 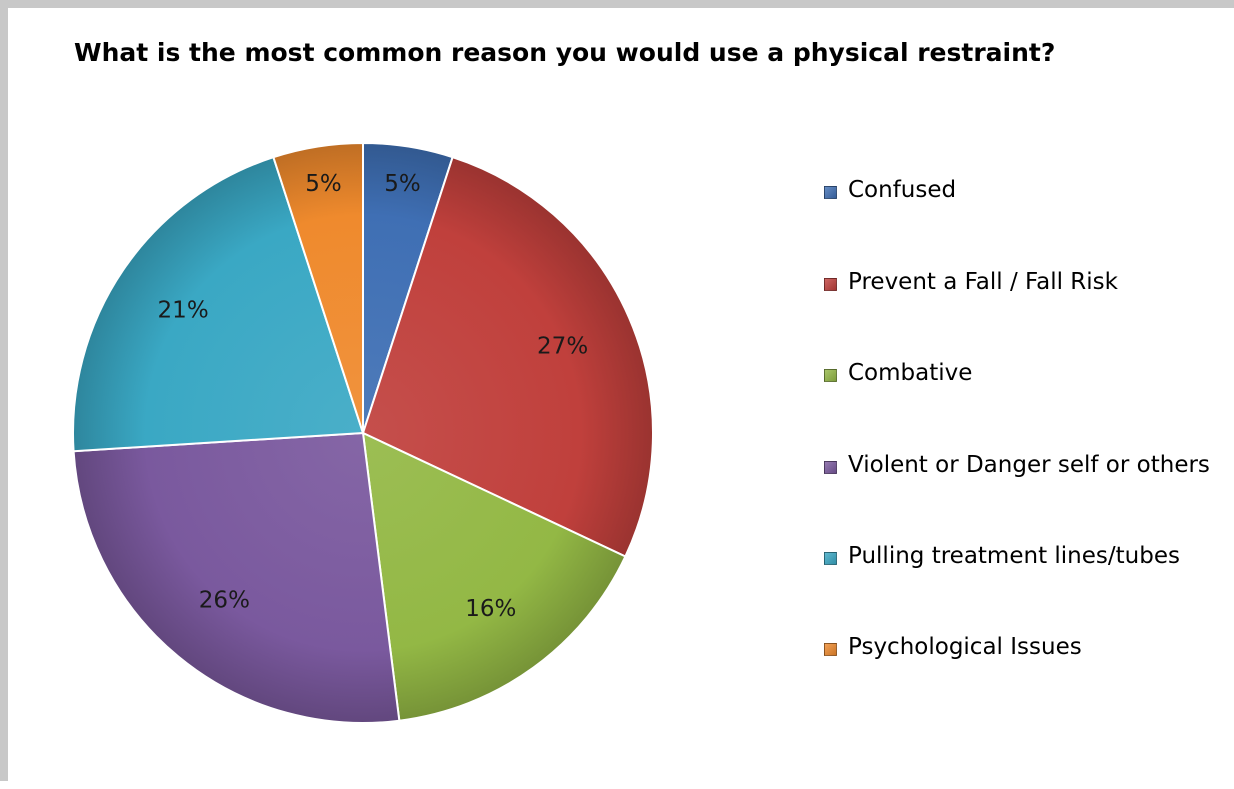 What do you see at coordinates (902, 190) in the screenshot?
I see `legend-label: Confused` at bounding box center [902, 190].